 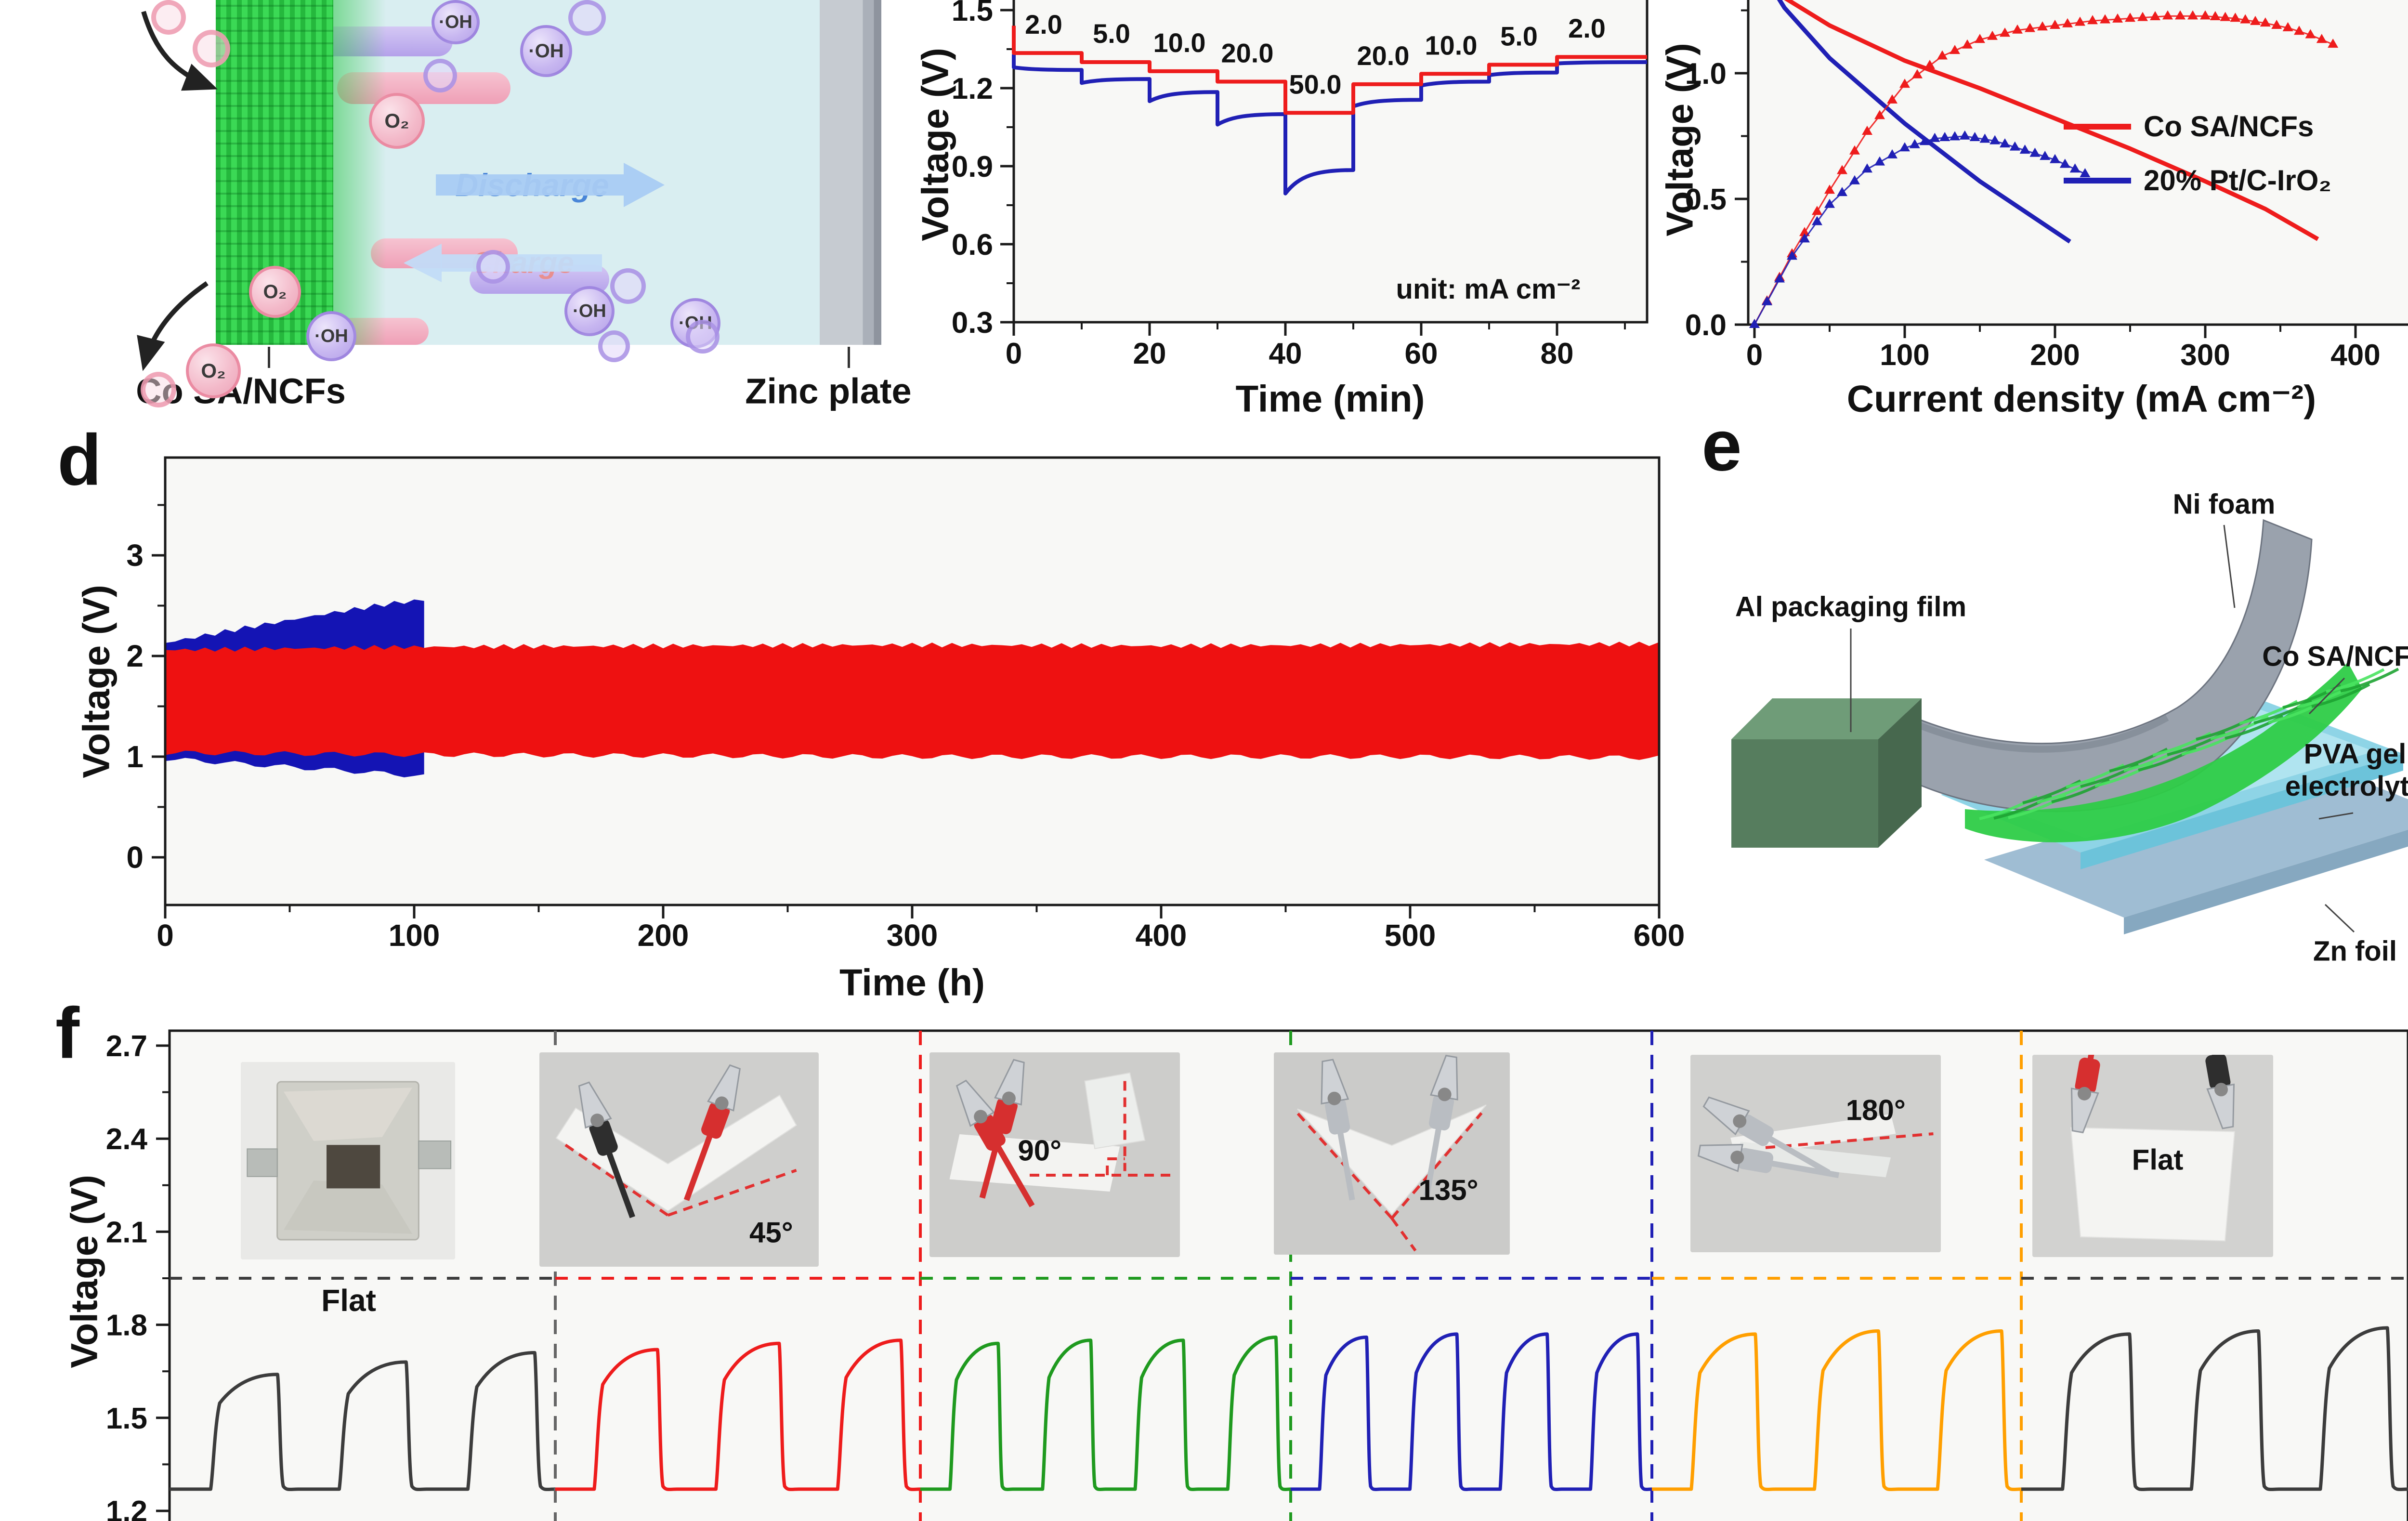 I want to click on svg-text: 3, so click(x=135, y=555).